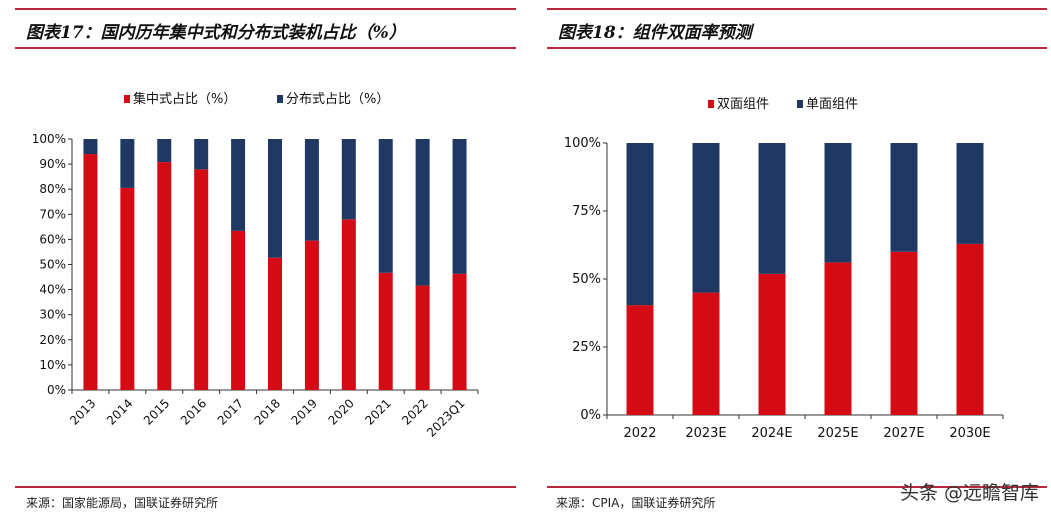 This screenshot has width=1051, height=516. What do you see at coordinates (586, 347) in the screenshot?
I see `y-tick-label: 25%` at bounding box center [586, 347].